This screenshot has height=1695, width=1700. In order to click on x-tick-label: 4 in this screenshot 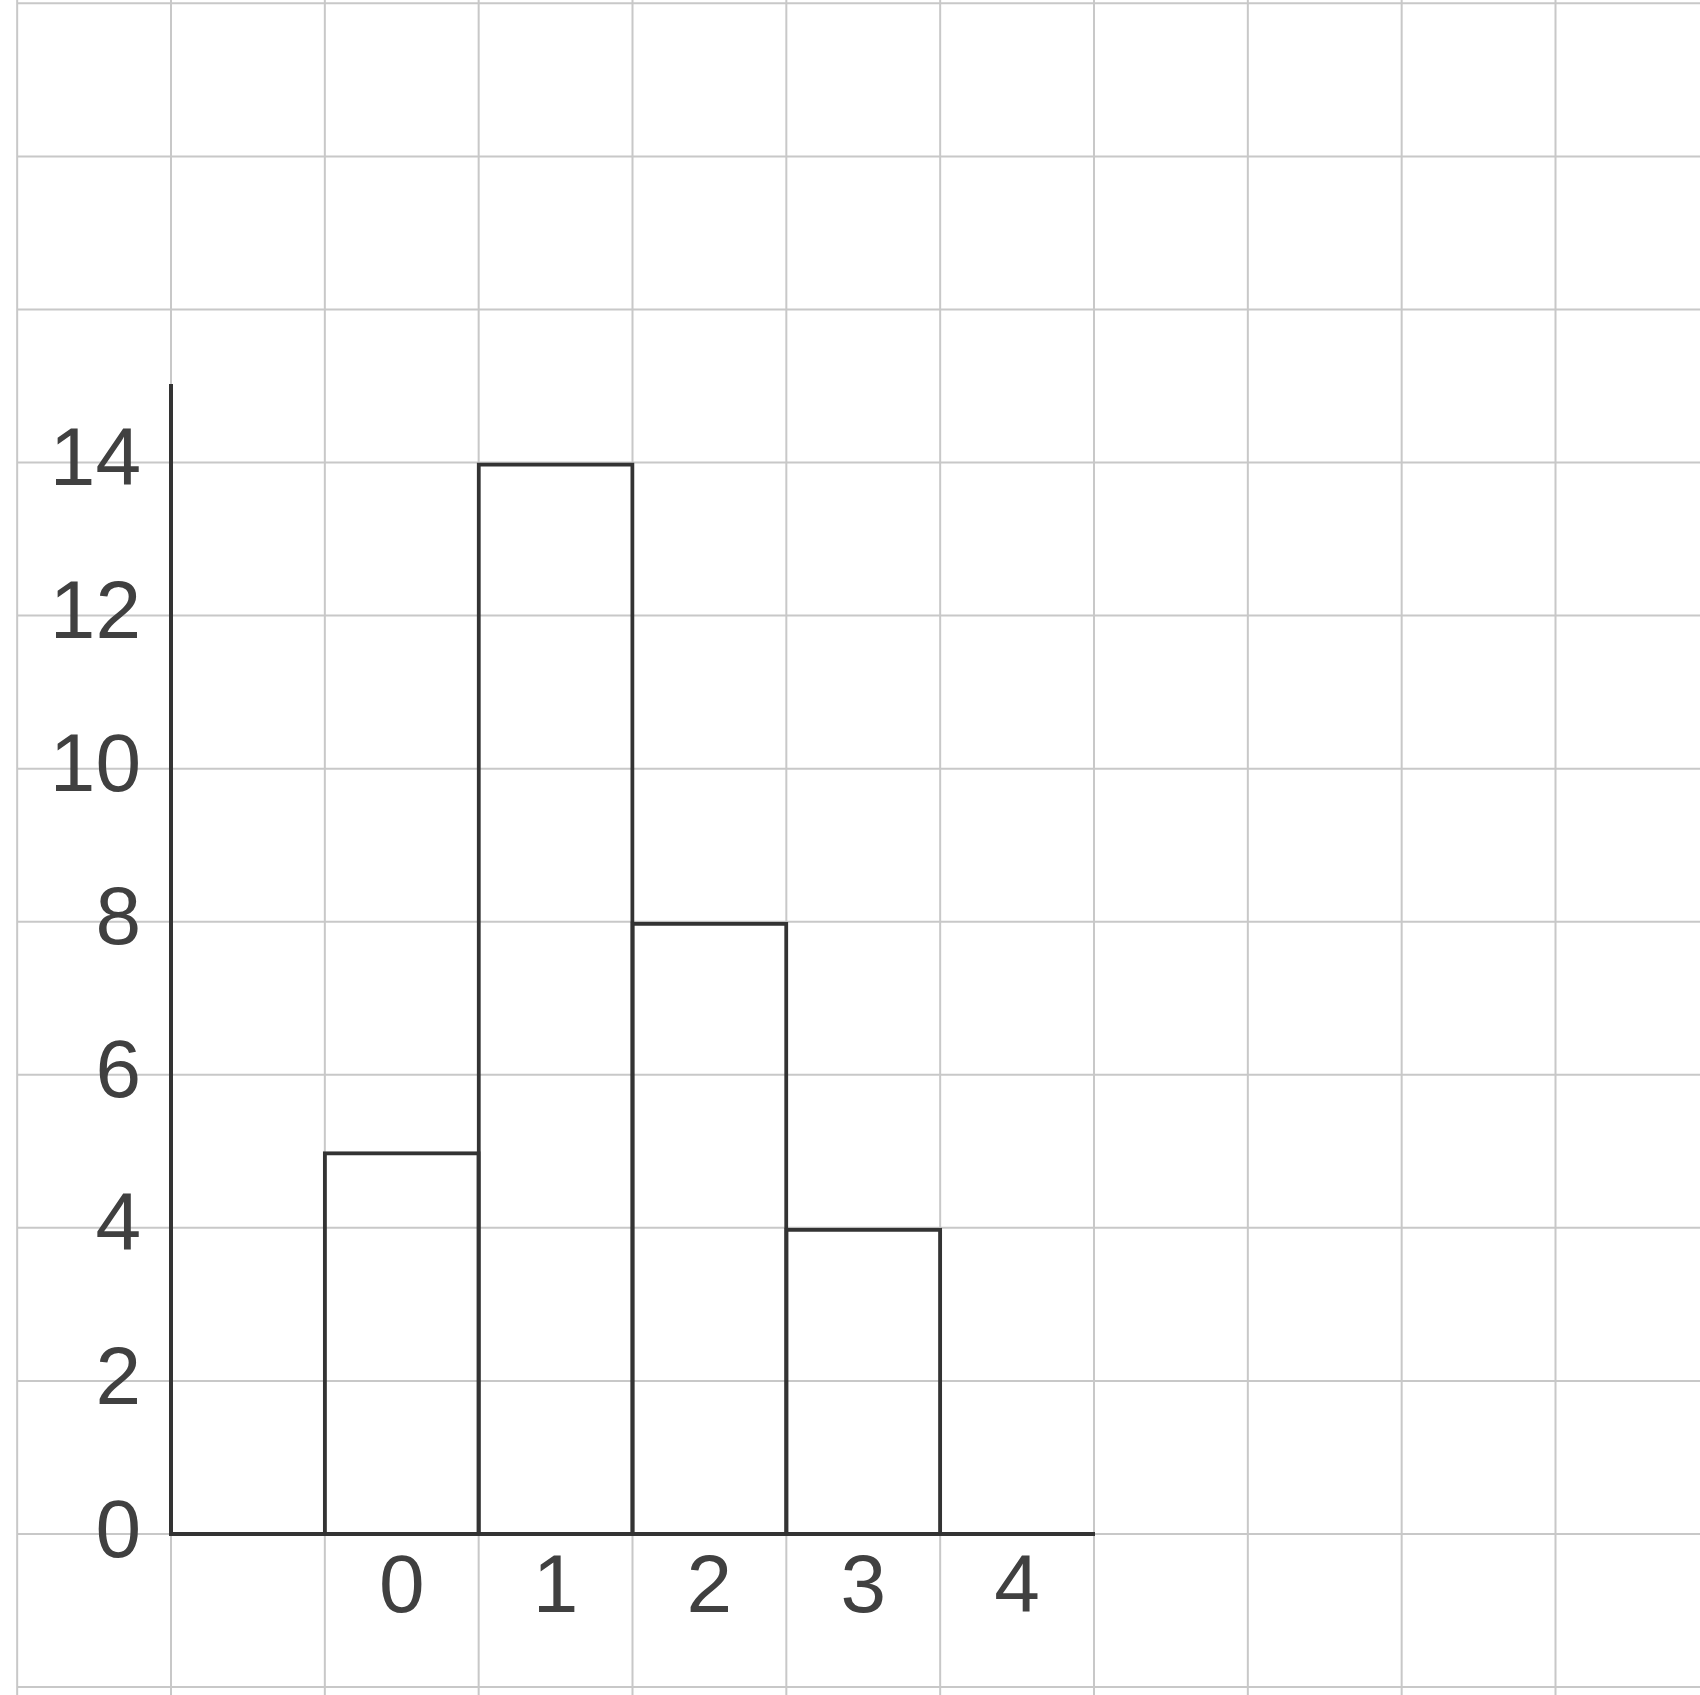, I will do `click(1017, 1583)`.